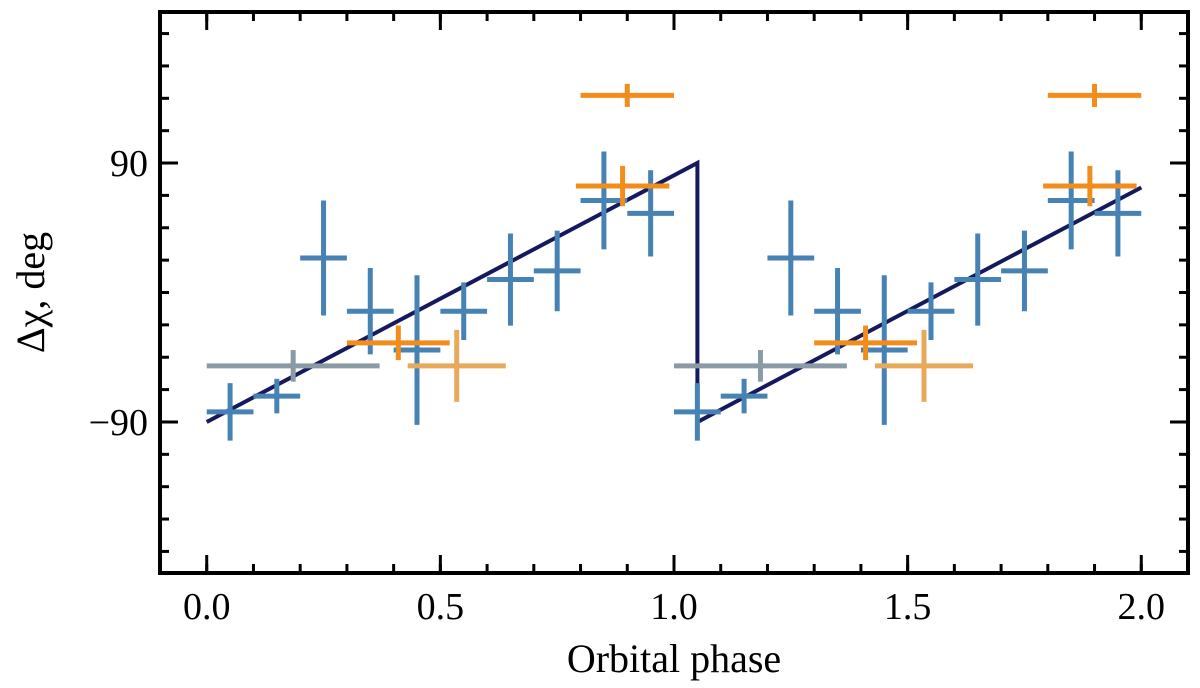 The width and height of the screenshot is (1200, 688). Describe the element at coordinates (1142, 607) in the screenshot. I see `x-tick-label: 2.0` at that location.